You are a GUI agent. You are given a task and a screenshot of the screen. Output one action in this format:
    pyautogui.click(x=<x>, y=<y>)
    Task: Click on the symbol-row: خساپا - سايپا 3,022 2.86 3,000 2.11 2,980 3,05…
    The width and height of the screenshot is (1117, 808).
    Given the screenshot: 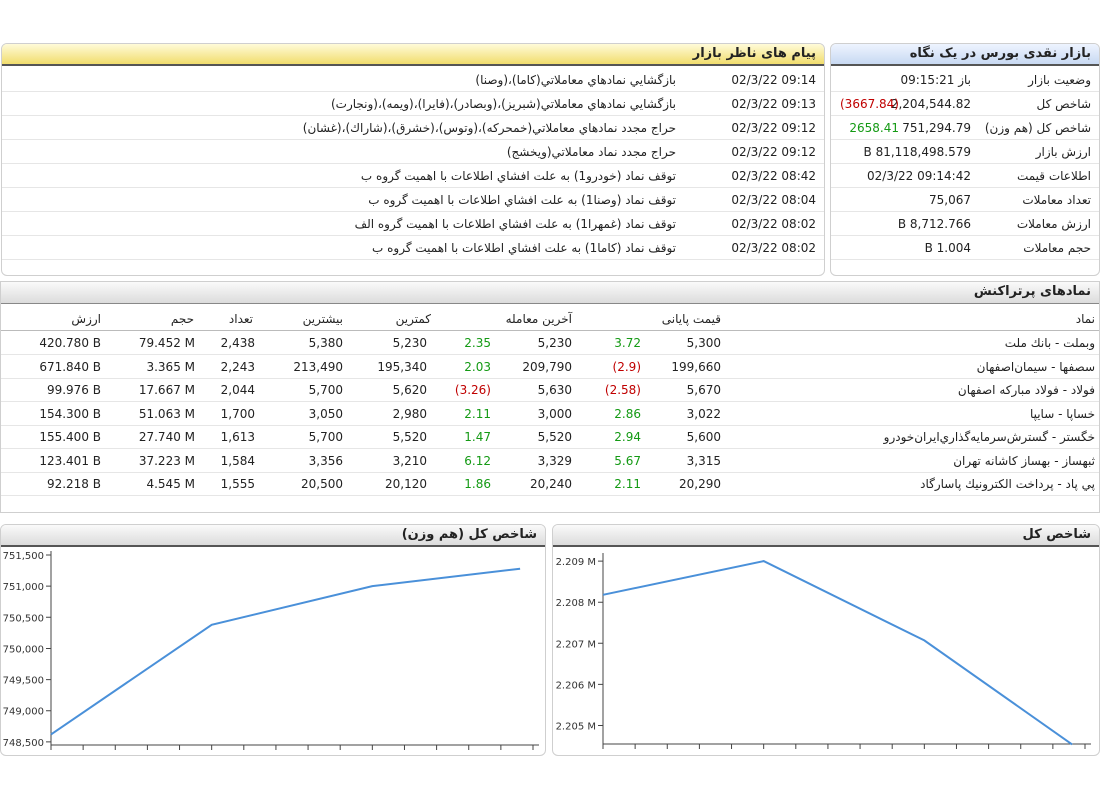 What is the action you would take?
    pyautogui.click(x=550, y=414)
    